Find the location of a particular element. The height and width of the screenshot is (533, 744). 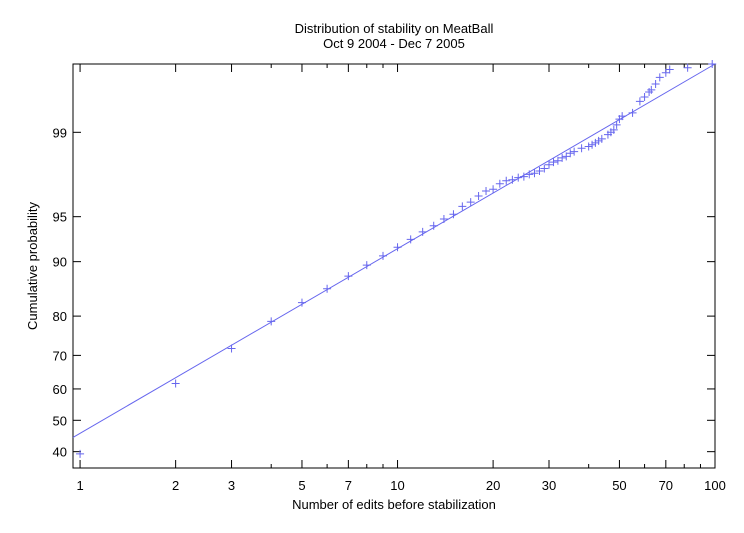

y-tick-label: 50 is located at coordinates (60, 420).